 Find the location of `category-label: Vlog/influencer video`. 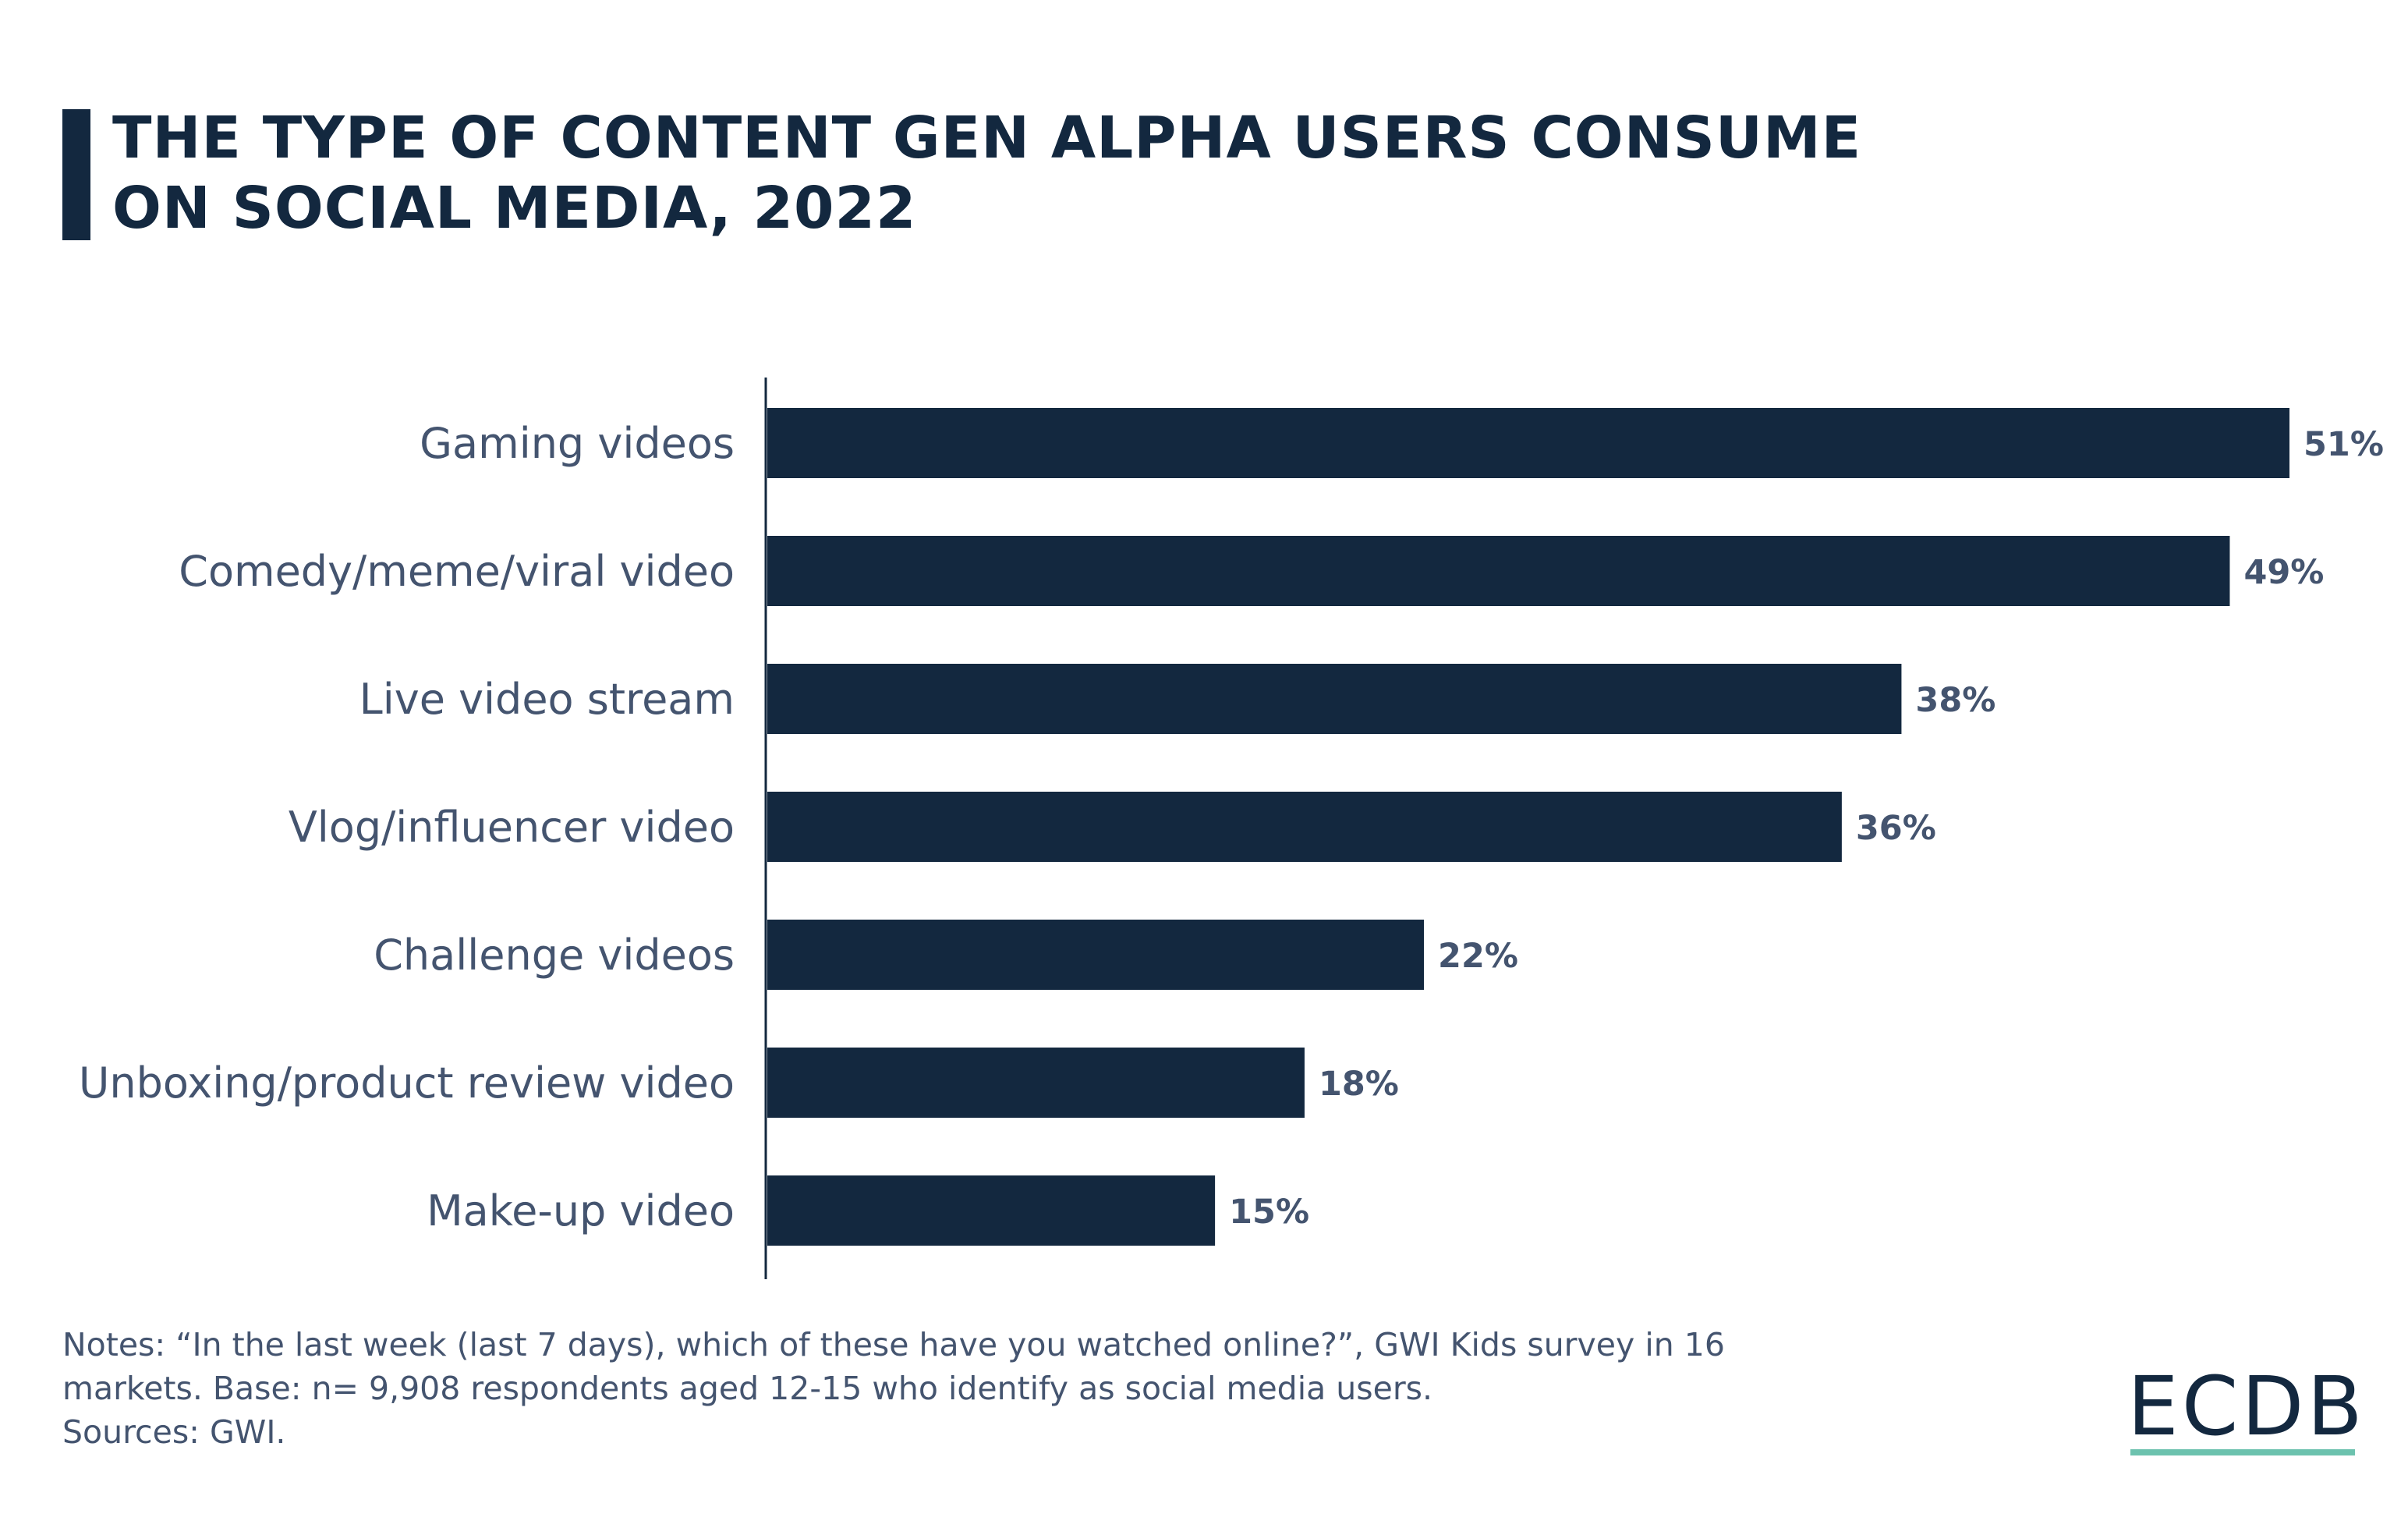

category-label: Vlog/influencer video is located at coordinates (512, 828).